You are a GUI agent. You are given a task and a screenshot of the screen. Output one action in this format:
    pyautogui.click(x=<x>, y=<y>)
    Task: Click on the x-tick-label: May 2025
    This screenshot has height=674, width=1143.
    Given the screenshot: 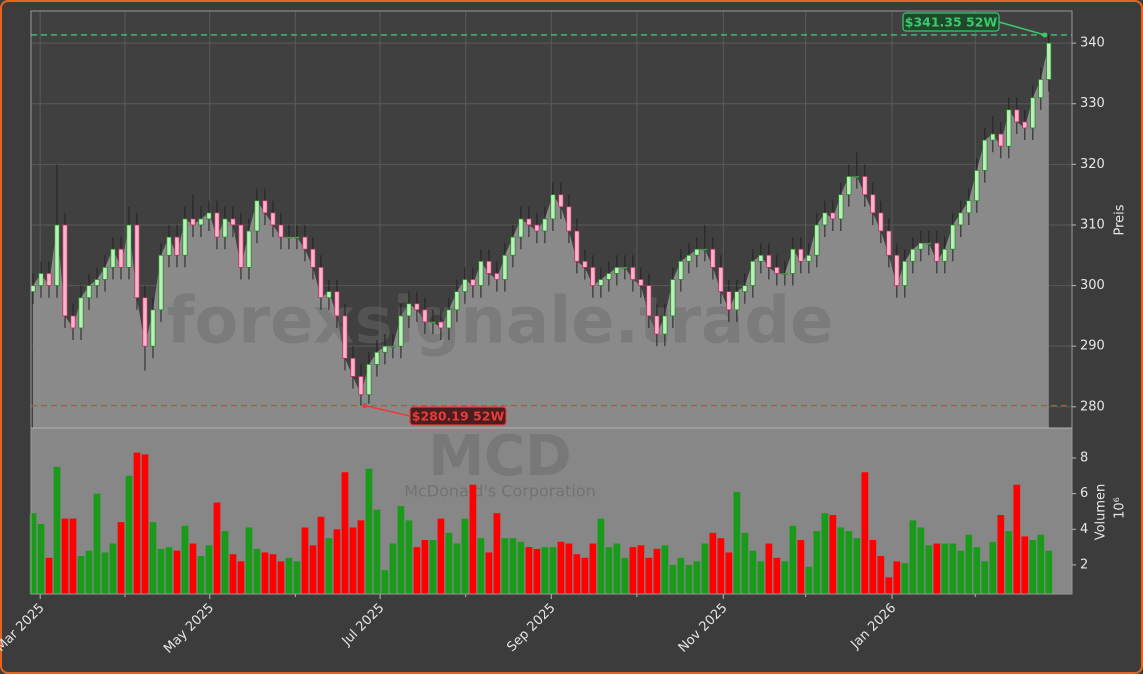 What is the action you would take?
    pyautogui.click(x=189, y=629)
    